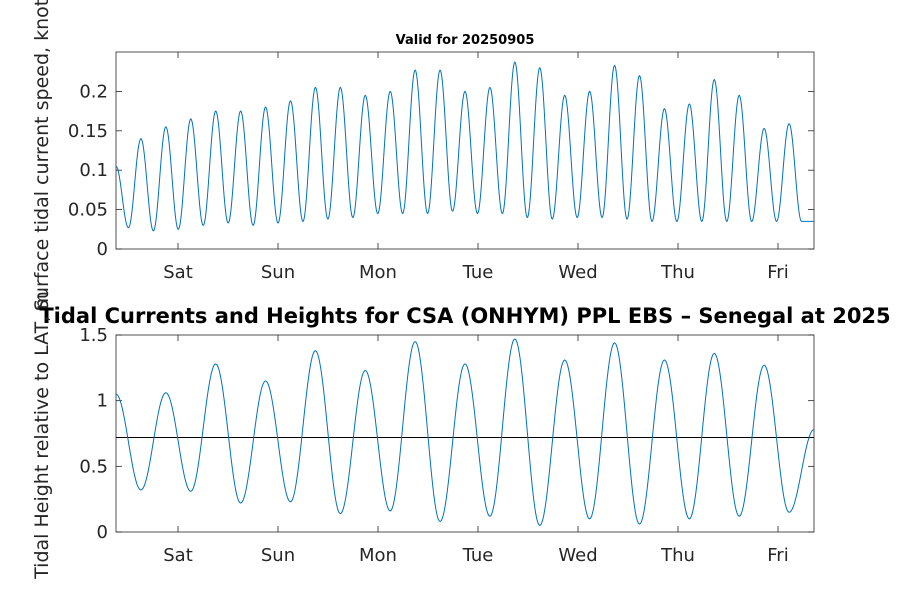  I want to click on height-y-axis-label: Tidal Height relative to LAT, m, so click(42, 435).